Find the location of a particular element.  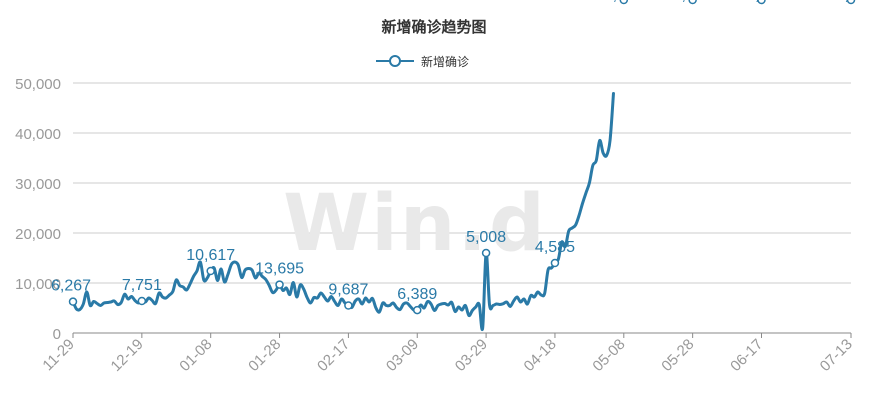

data-label: 7,751 is located at coordinates (142, 285).